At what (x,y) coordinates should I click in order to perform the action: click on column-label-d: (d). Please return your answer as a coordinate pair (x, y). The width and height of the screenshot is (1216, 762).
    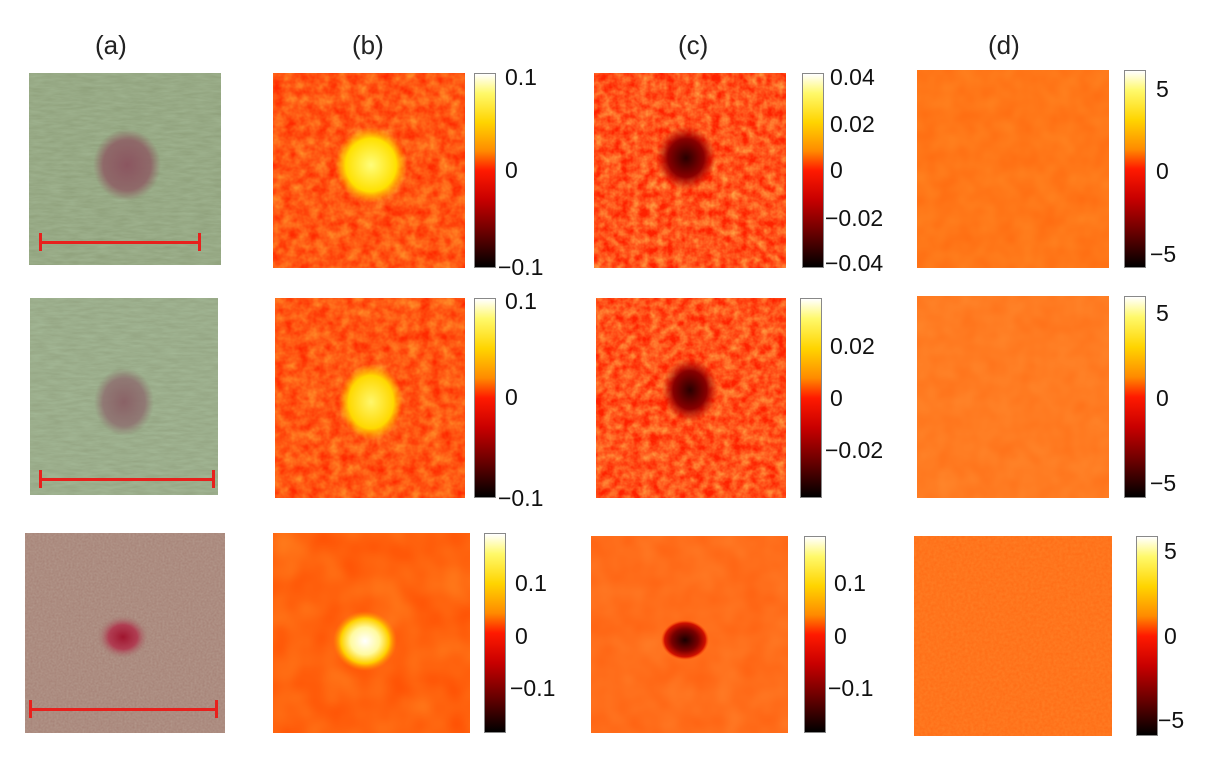
    Looking at the image, I should click on (1004, 45).